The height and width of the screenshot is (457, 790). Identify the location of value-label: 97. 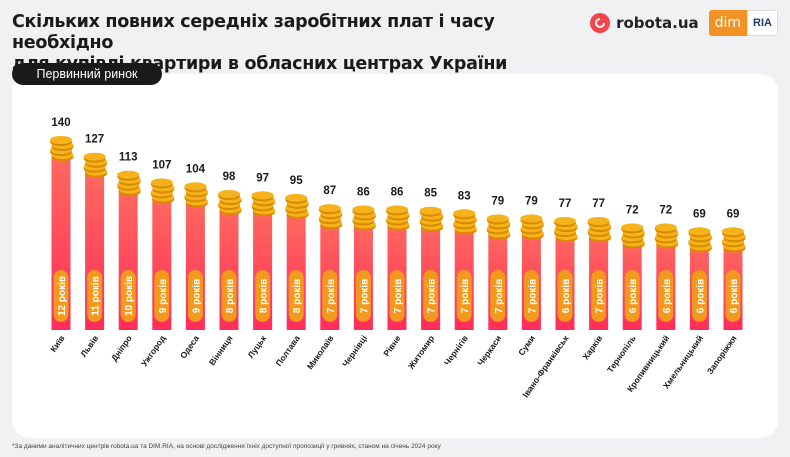
(262, 178).